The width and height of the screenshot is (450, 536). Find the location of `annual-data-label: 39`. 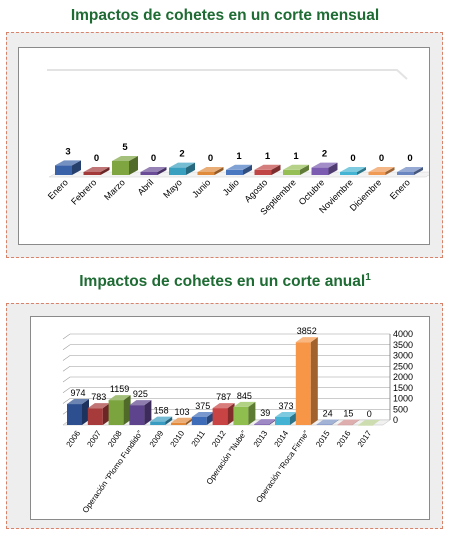

annual-data-label: 39 is located at coordinates (265, 413).